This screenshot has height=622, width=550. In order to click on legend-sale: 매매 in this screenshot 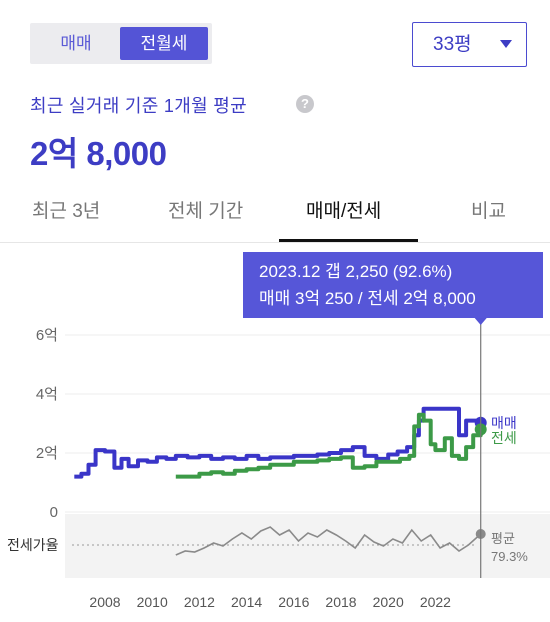, I will do `click(504, 423)`.